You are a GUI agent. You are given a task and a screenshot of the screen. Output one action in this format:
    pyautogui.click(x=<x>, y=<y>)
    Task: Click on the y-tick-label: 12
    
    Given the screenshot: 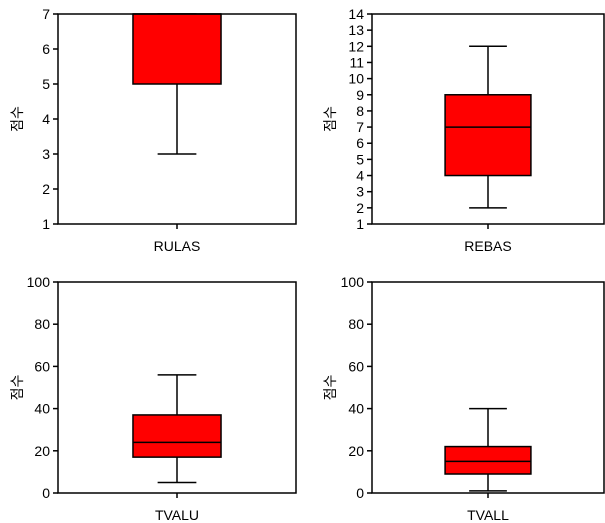 What is the action you would take?
    pyautogui.click(x=356, y=46)
    